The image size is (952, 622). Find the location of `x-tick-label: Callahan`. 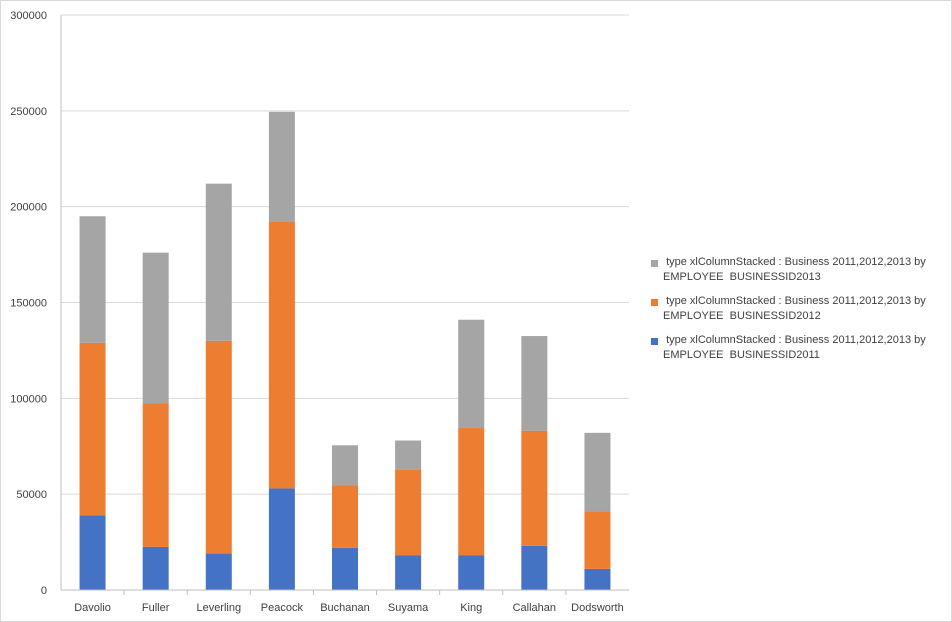

x-tick-label: Callahan is located at coordinates (534, 608).